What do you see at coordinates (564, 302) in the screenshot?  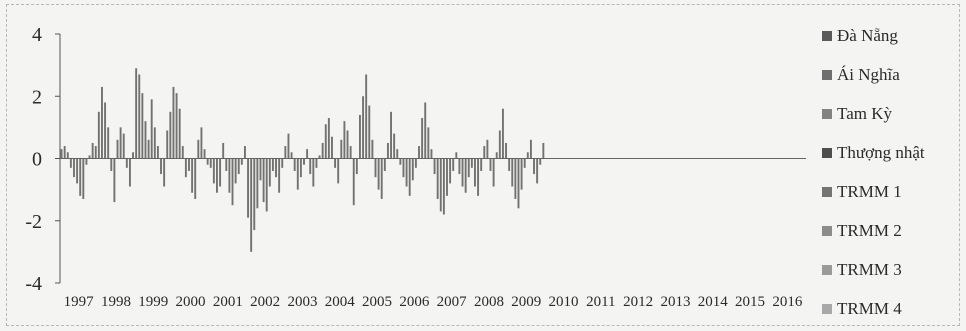 I see `x-tick-label: 2010` at bounding box center [564, 302].